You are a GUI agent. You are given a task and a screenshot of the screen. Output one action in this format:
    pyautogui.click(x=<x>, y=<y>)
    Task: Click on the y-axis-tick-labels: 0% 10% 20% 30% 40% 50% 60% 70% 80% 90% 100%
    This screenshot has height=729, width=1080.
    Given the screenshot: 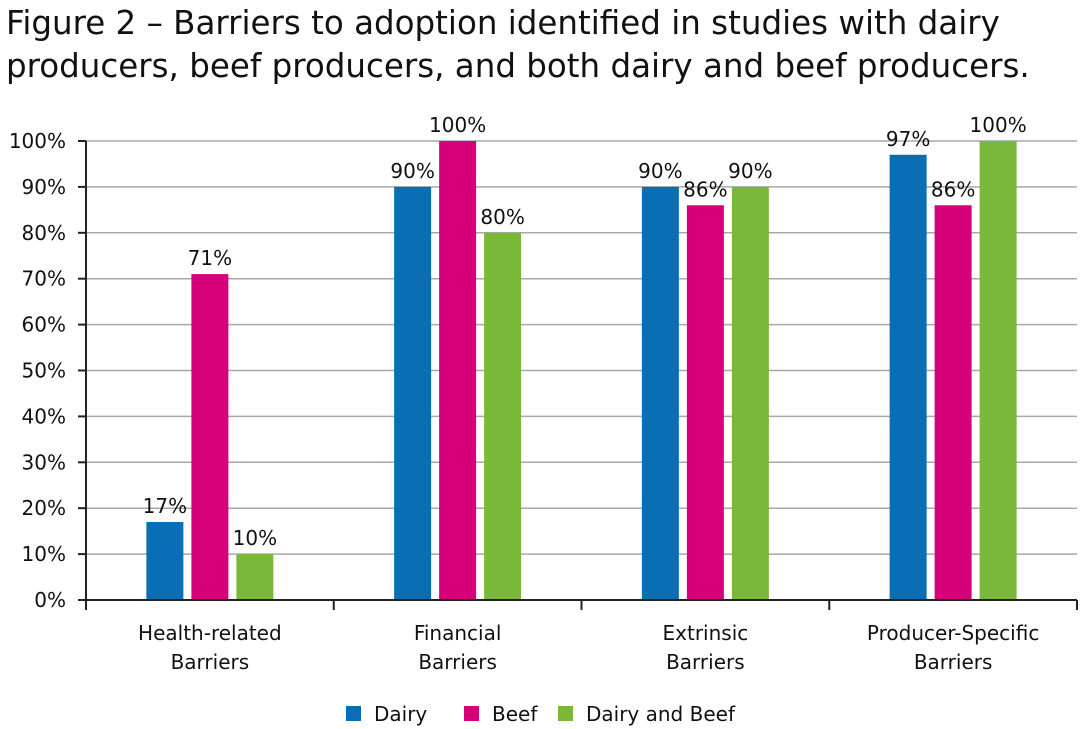 What is the action you would take?
    pyautogui.click(x=37, y=370)
    